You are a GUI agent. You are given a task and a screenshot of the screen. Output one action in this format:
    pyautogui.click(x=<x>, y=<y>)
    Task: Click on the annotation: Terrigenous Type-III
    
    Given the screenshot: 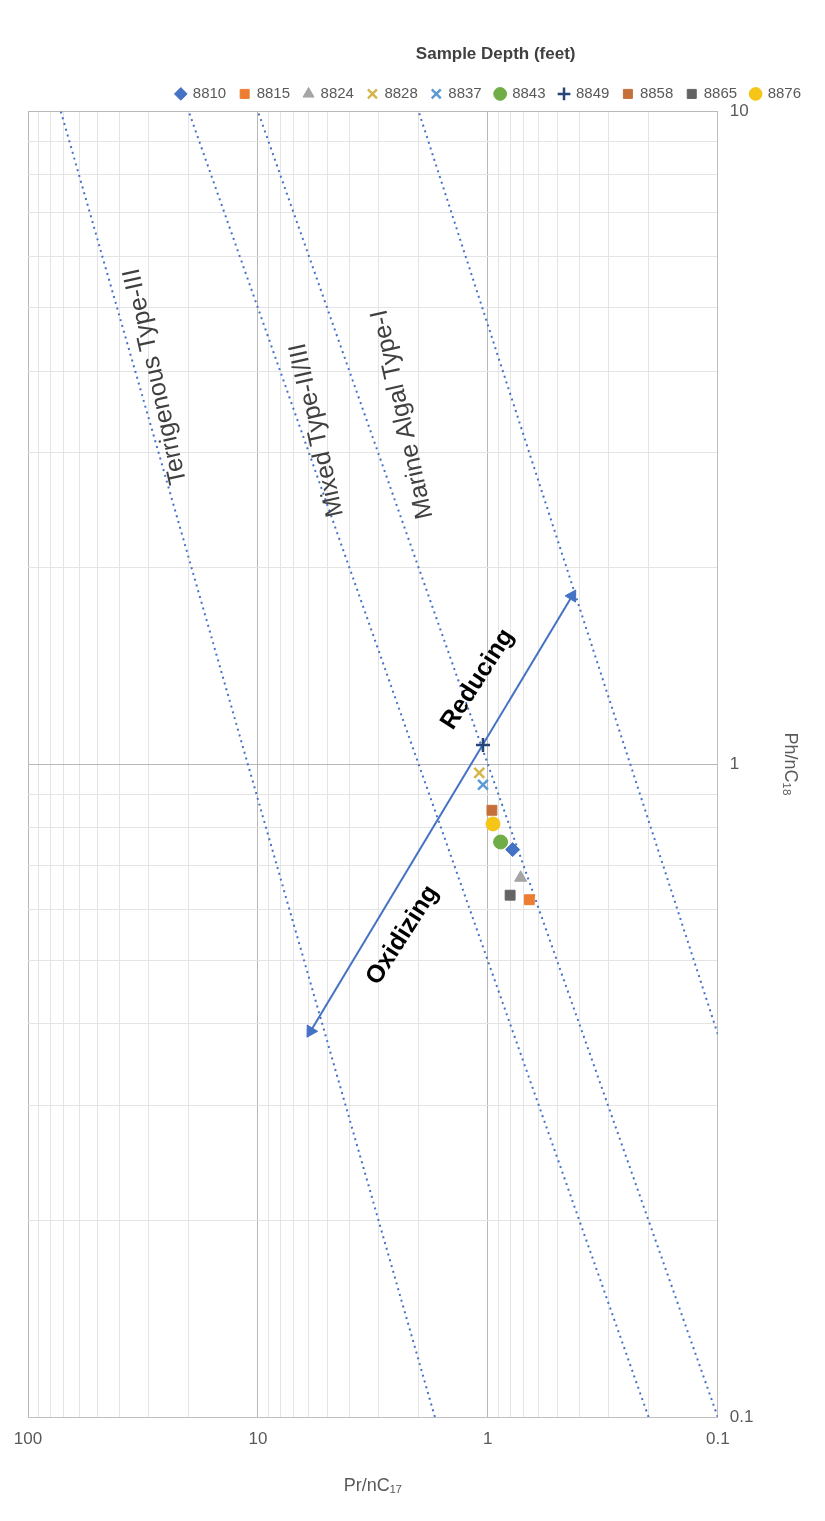 What is the action you would take?
    pyautogui.click(x=153, y=377)
    